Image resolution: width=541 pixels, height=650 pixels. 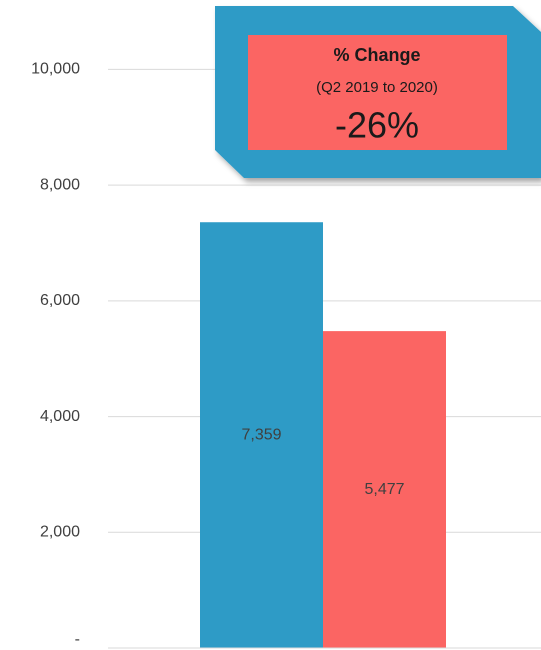 What do you see at coordinates (60, 416) in the screenshot?
I see `y-tick-label: 4,000` at bounding box center [60, 416].